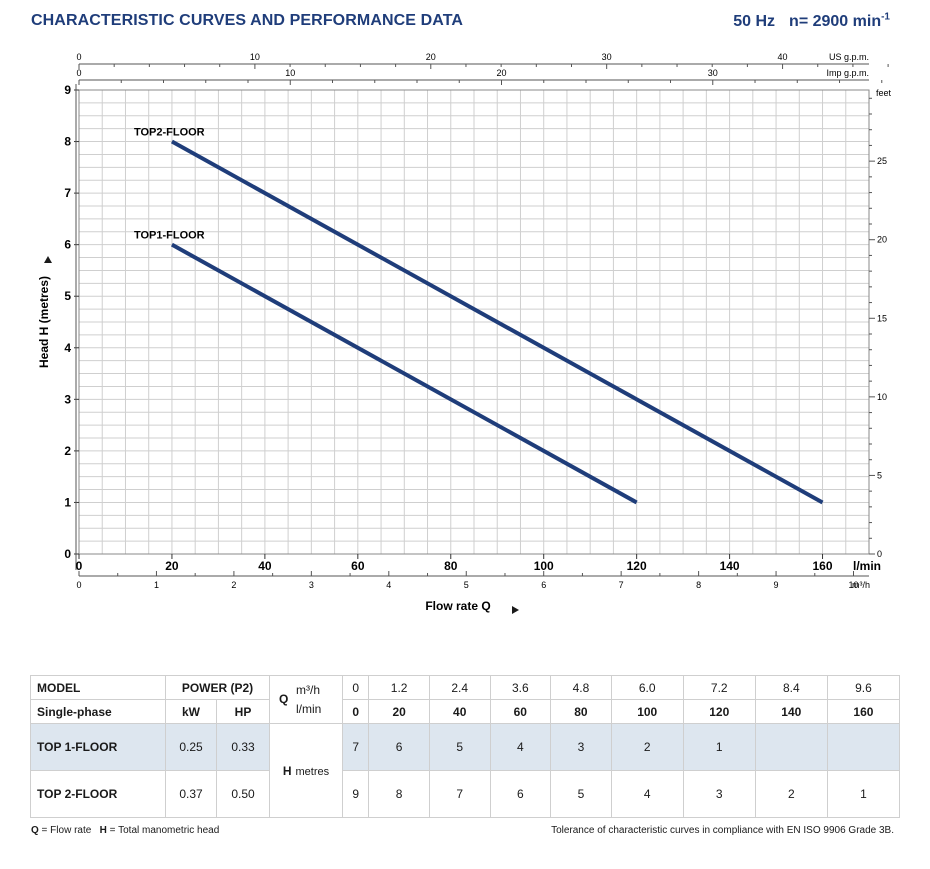  Describe the element at coordinates (48, 259) in the screenshot. I see `y-arrow-icon` at that location.